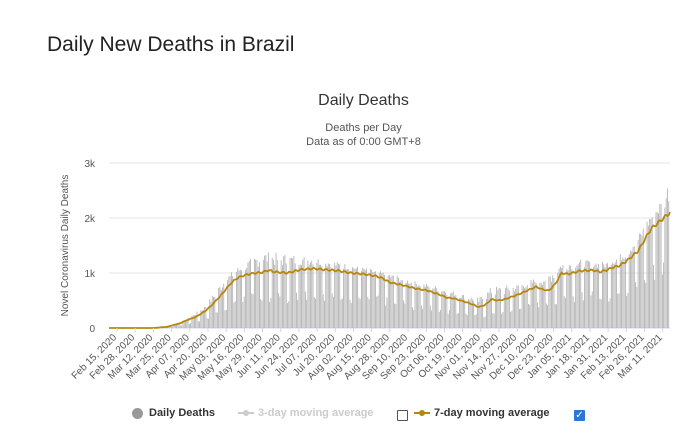  What do you see at coordinates (579, 415) in the screenshot?
I see `checkbox-7day-average: ✓` at bounding box center [579, 415].